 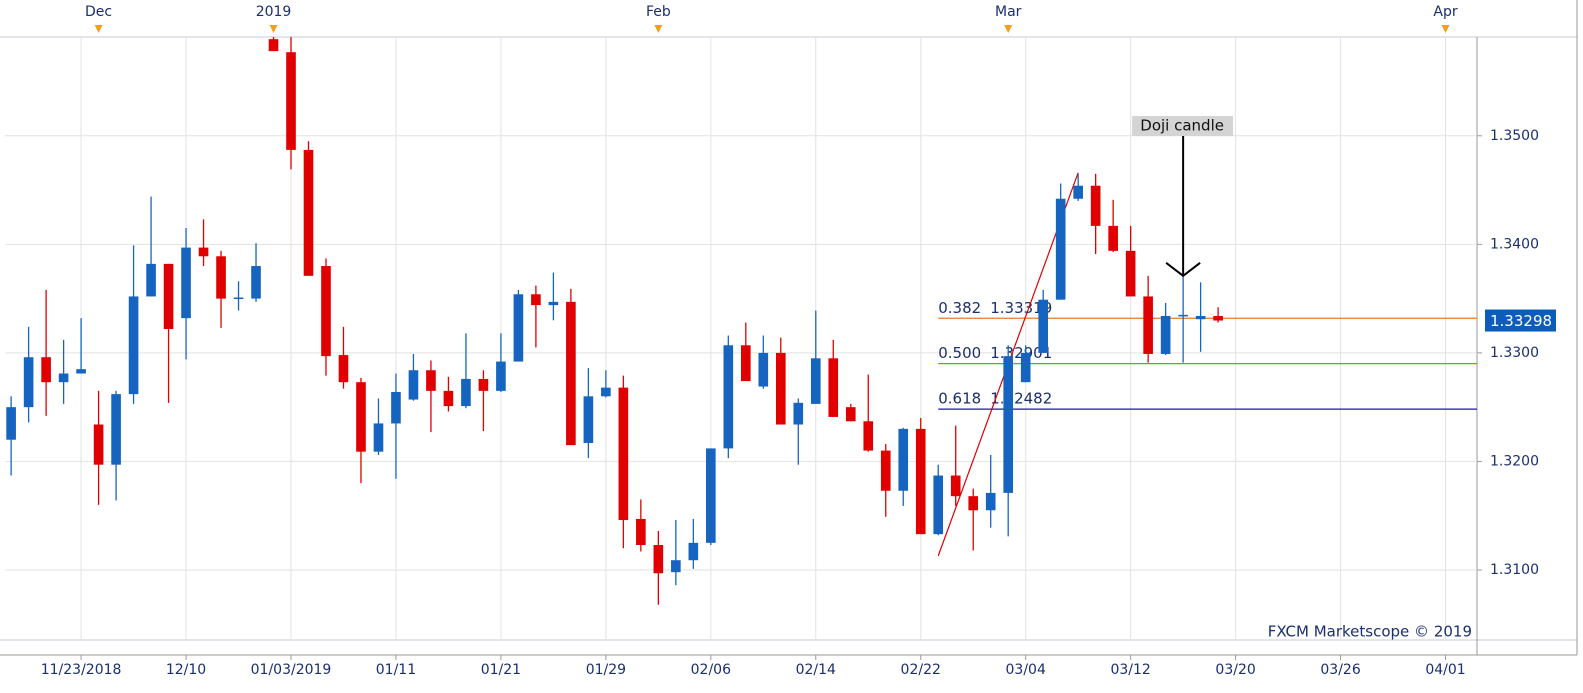 What do you see at coordinates (1514, 461) in the screenshot?
I see `y-tick-label: 1.3200` at bounding box center [1514, 461].